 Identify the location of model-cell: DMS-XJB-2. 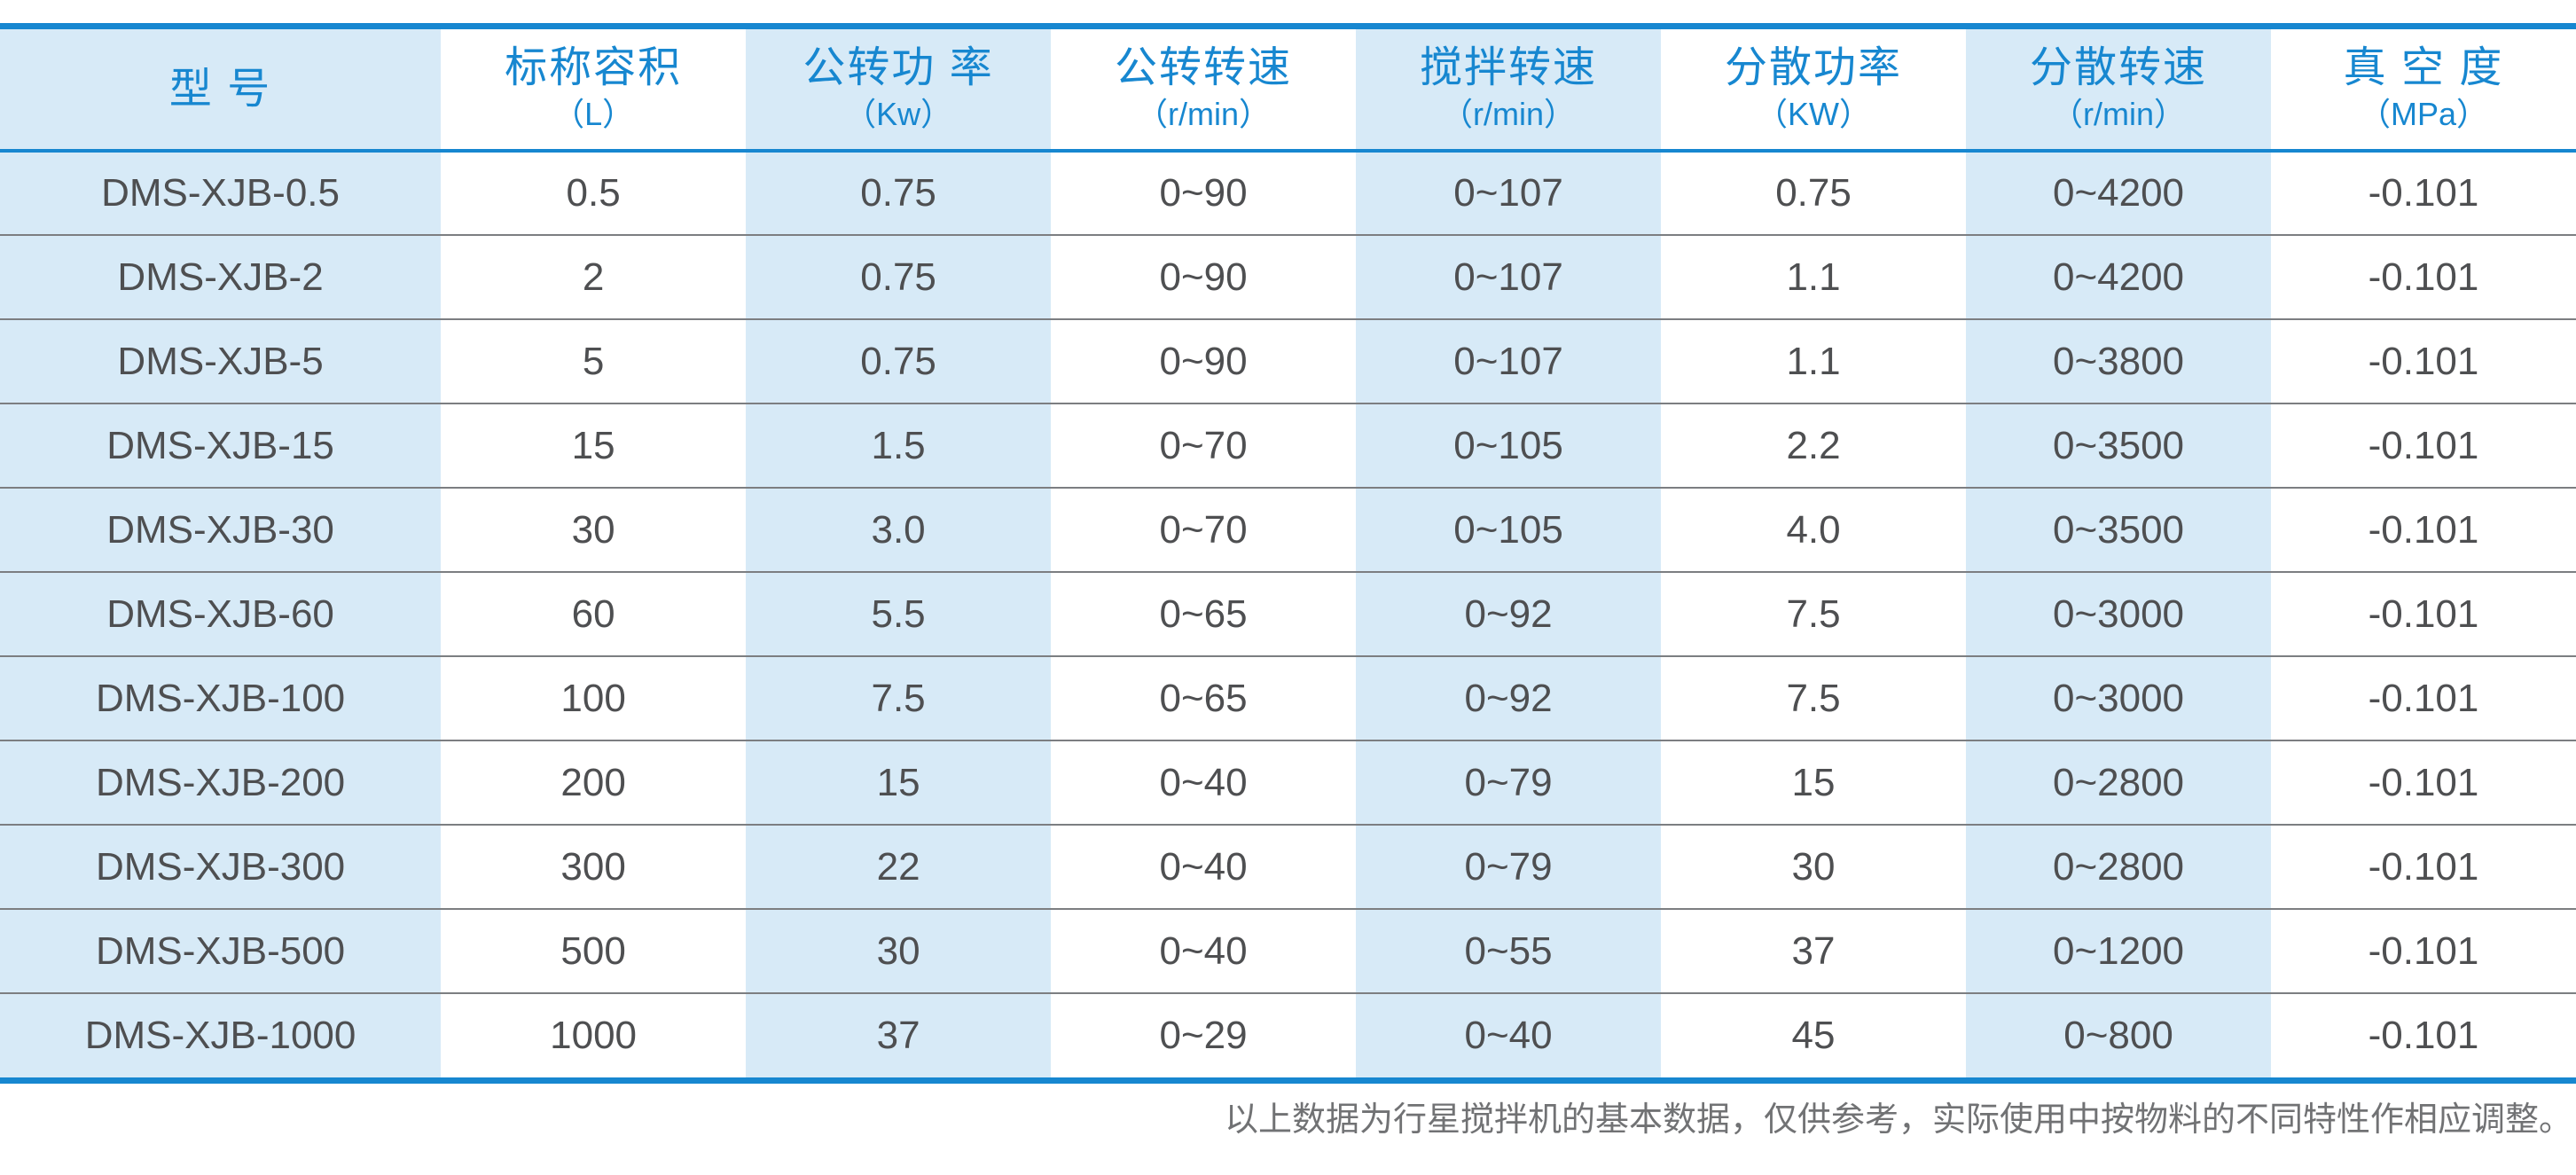
(221, 277).